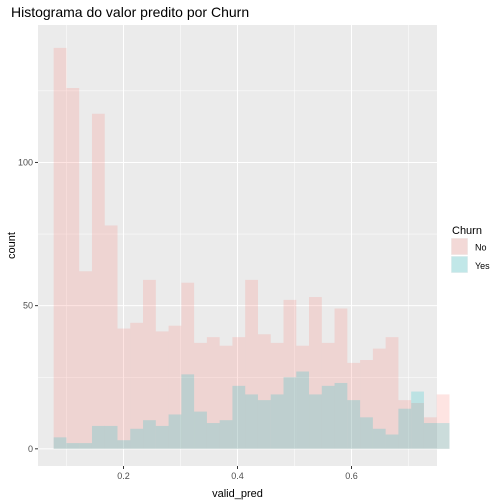 The width and height of the screenshot is (504, 504). Describe the element at coordinates (12, 245) in the screenshot. I see `y-axis-title: count` at that location.